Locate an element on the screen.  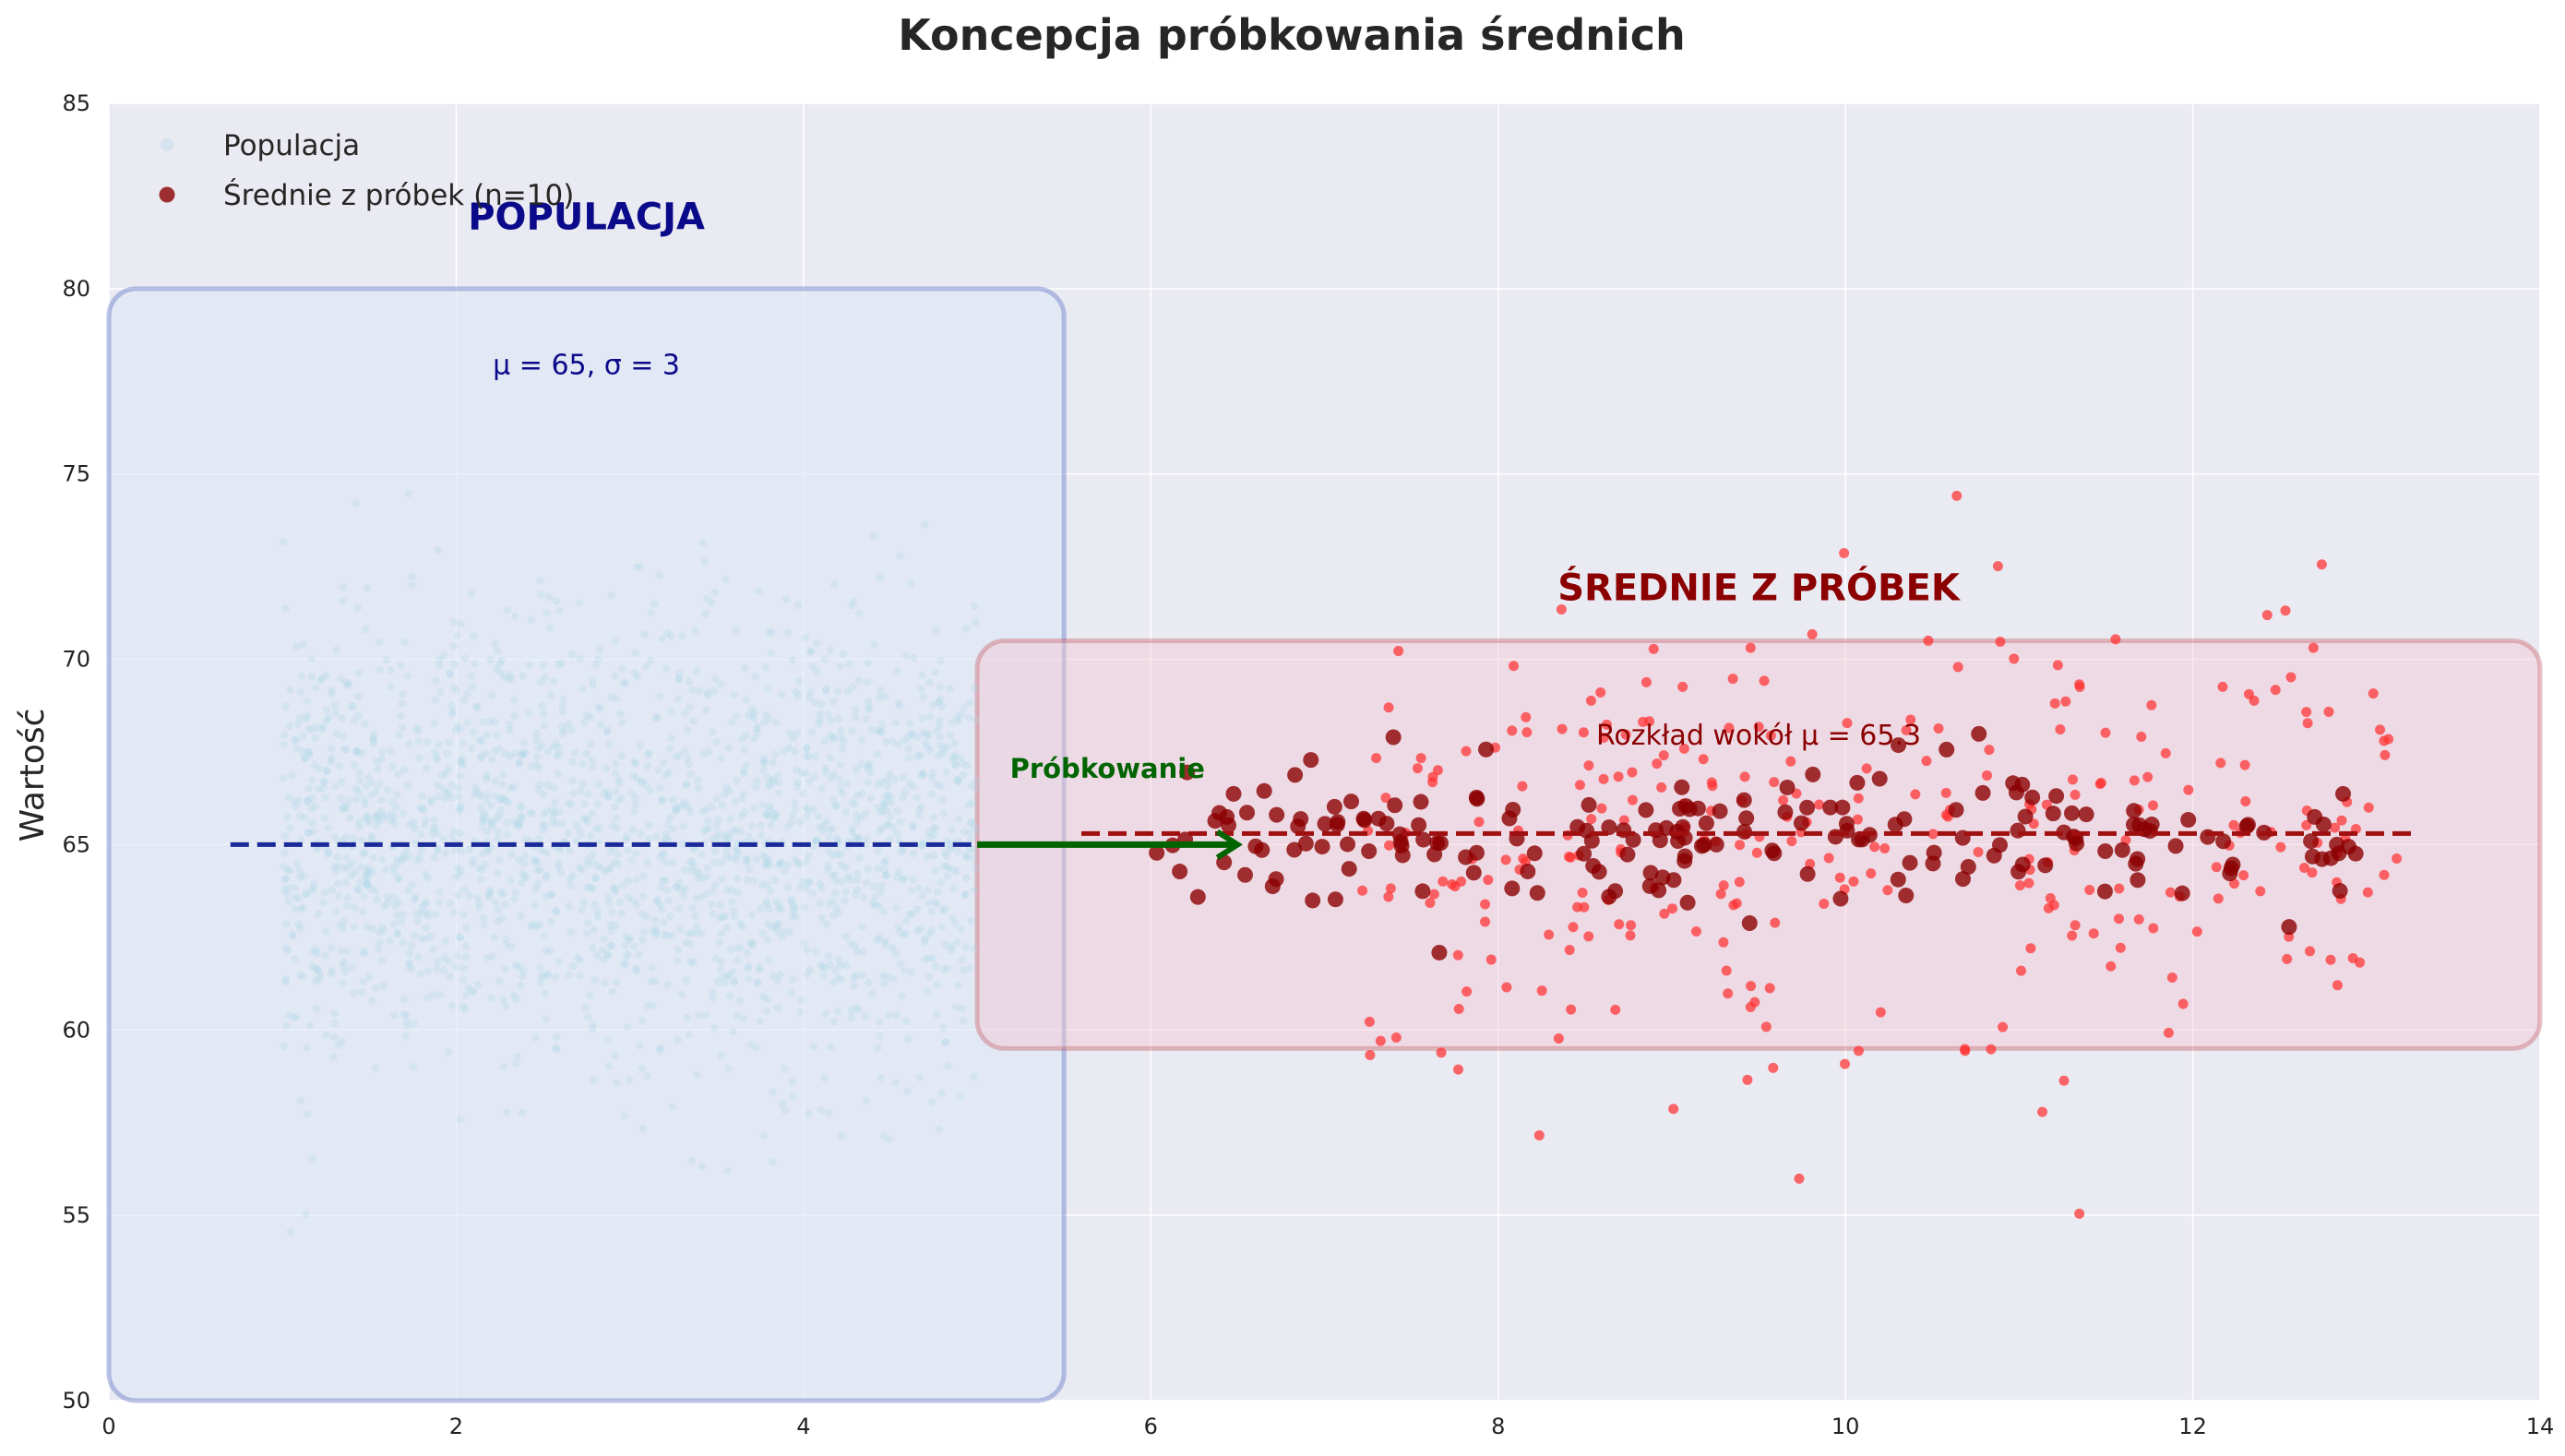
y-tick-label: 65 is located at coordinates (76, 844).